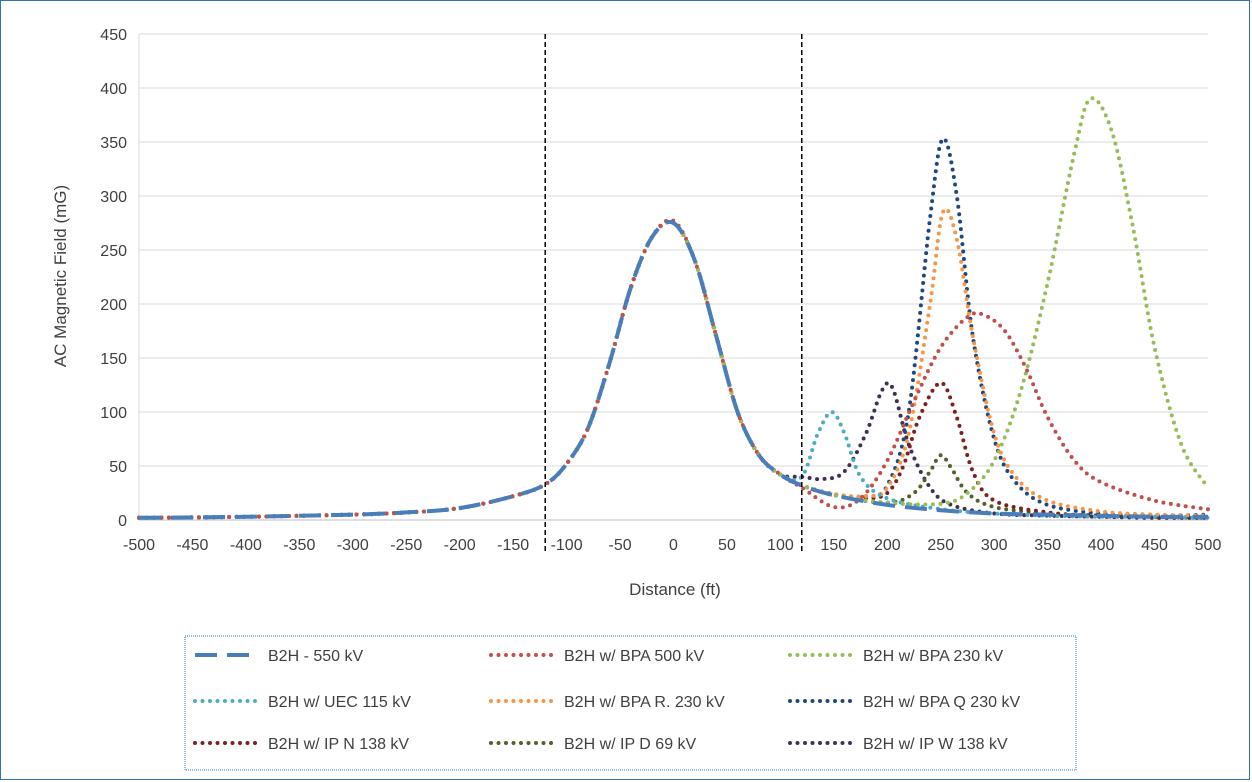 This screenshot has width=1252, height=782. Describe the element at coordinates (113, 278) in the screenshot. I see `y-tick-labels: 0 50 100 150 200 250 300 350 400 450` at that location.